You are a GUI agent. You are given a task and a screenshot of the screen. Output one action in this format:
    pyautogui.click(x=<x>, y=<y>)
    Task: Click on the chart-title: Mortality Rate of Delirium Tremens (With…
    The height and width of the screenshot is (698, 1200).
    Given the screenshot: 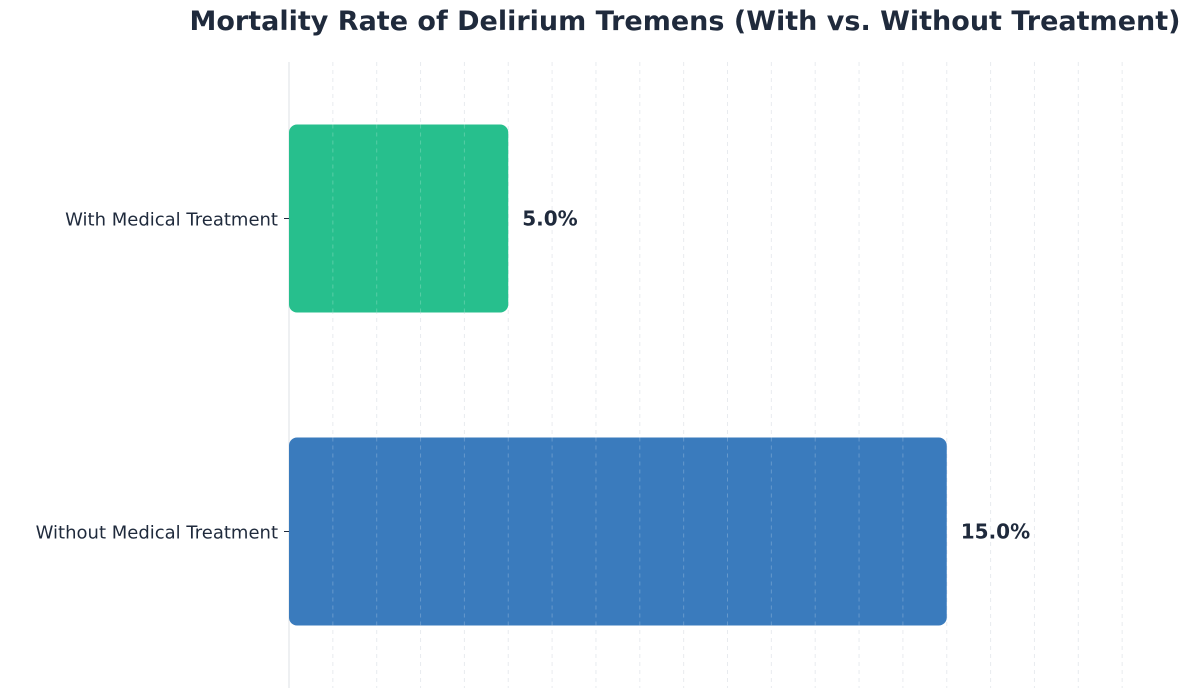 What is the action you would take?
    pyautogui.click(x=685, y=21)
    